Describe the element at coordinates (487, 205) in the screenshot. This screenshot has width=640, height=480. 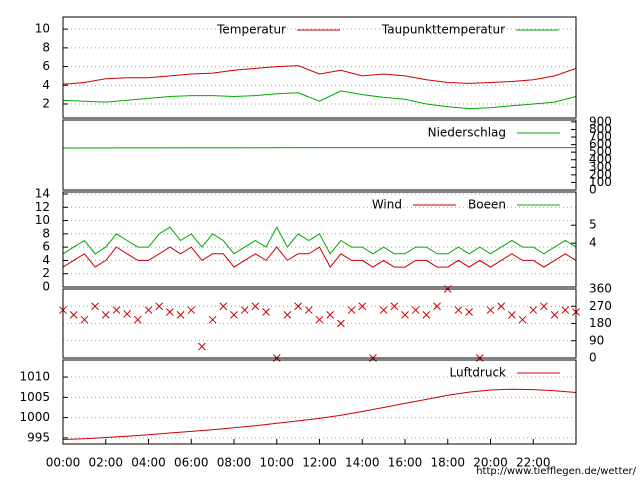
I see `legend-label: Boeen` at that location.